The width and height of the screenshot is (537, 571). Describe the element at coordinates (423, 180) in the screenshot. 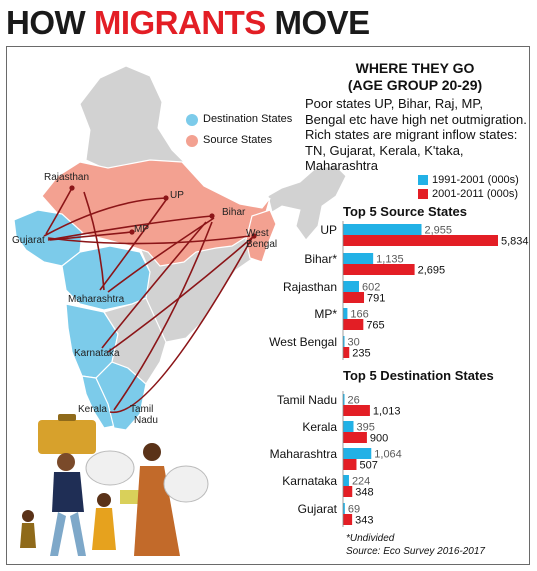

I see `series-1991-swatch` at that location.